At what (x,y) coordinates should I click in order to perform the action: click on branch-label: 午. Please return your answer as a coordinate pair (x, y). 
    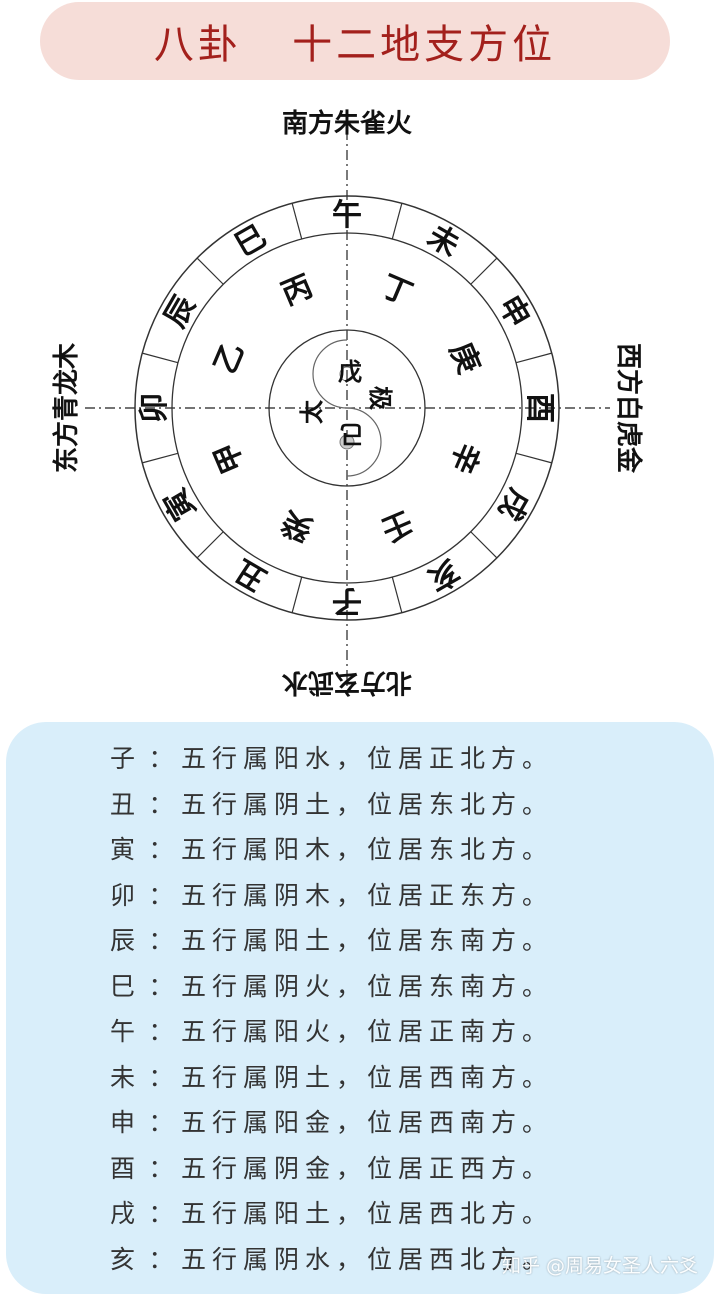
    Looking at the image, I should click on (347, 215).